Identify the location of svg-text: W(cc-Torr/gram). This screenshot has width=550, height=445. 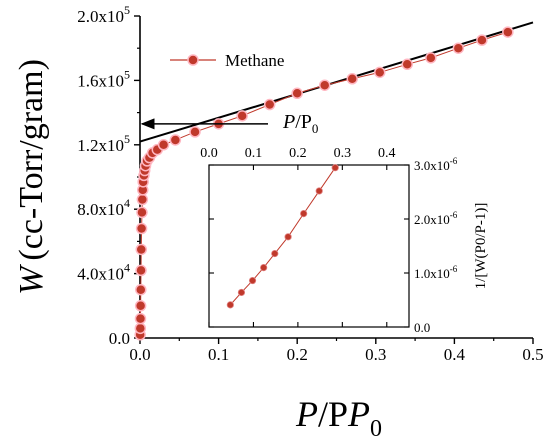
(31, 177).